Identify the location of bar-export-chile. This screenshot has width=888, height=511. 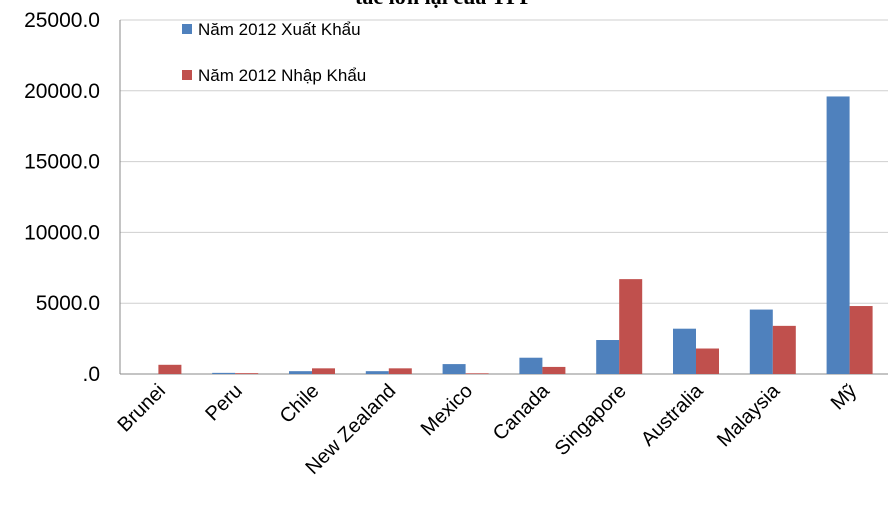
(300, 372).